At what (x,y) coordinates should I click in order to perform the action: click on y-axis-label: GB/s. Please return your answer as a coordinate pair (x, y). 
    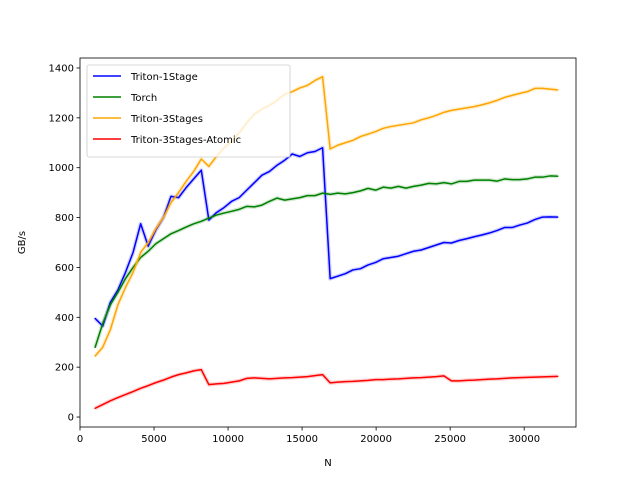
    Looking at the image, I should click on (22, 242).